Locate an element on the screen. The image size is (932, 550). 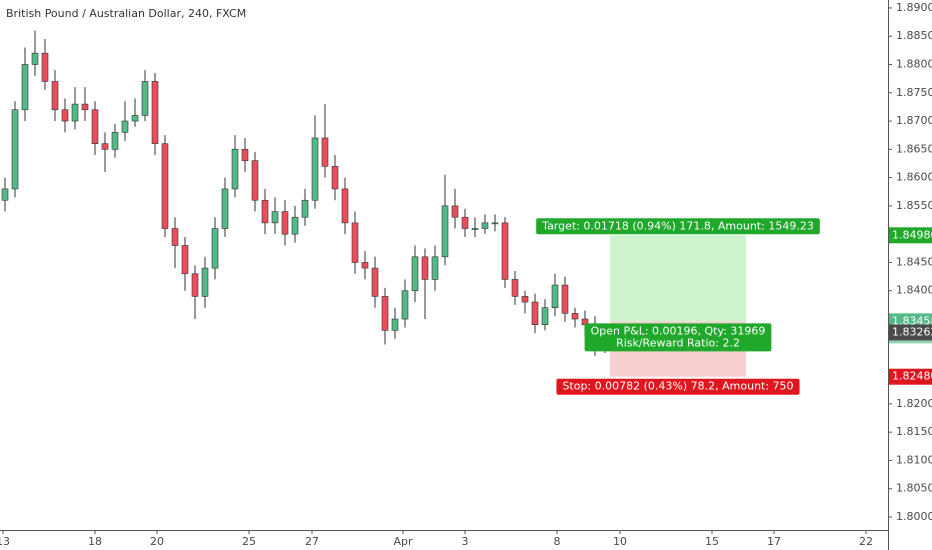
target-label-box is located at coordinates (678, 226).